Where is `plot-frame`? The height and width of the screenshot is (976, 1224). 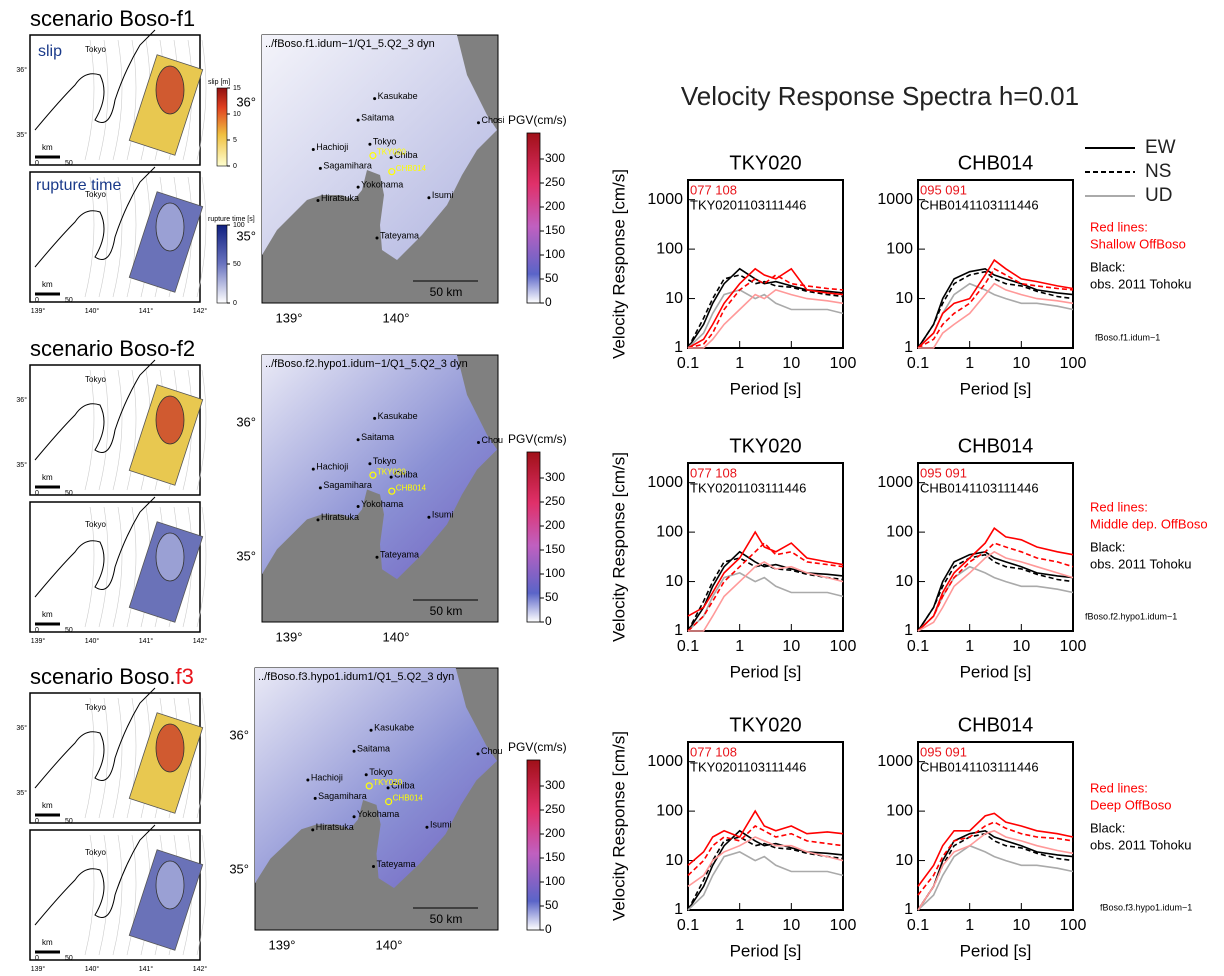 plot-frame is located at coordinates (995, 547).